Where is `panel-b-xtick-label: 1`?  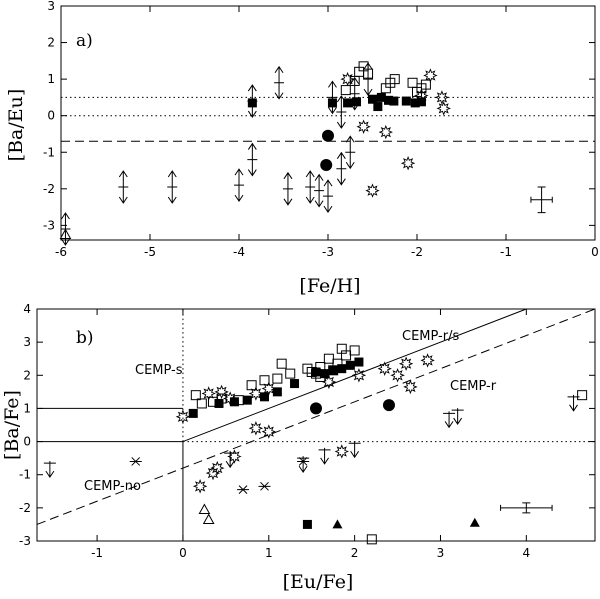 panel-b-xtick-label: 1 is located at coordinates (269, 553).